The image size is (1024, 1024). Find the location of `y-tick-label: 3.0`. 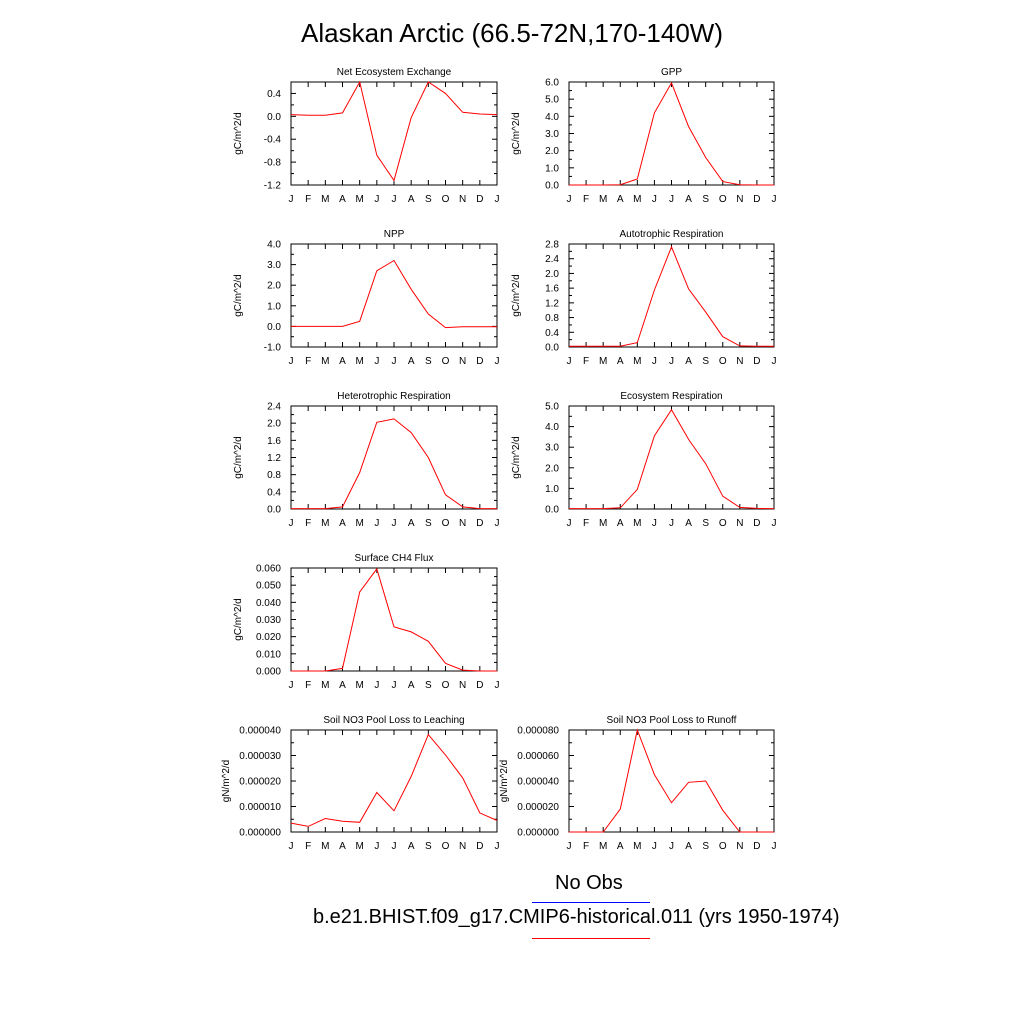

y-tick-label: 3.0 is located at coordinates (552, 134).